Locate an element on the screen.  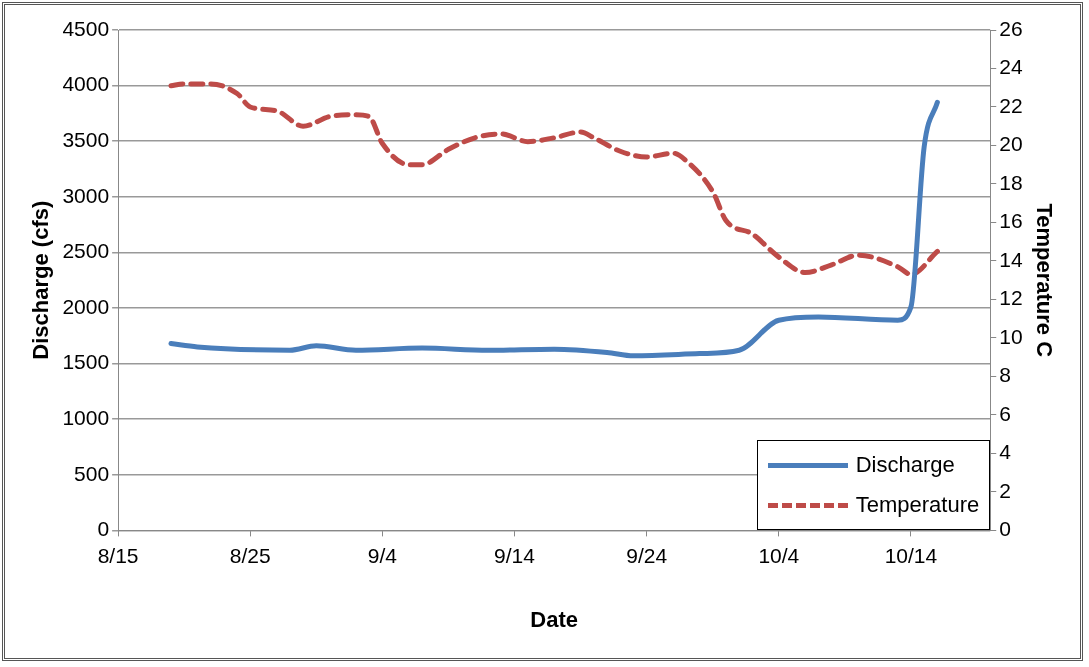
y2-axis-title: Temperature C is located at coordinates (1044, 280).